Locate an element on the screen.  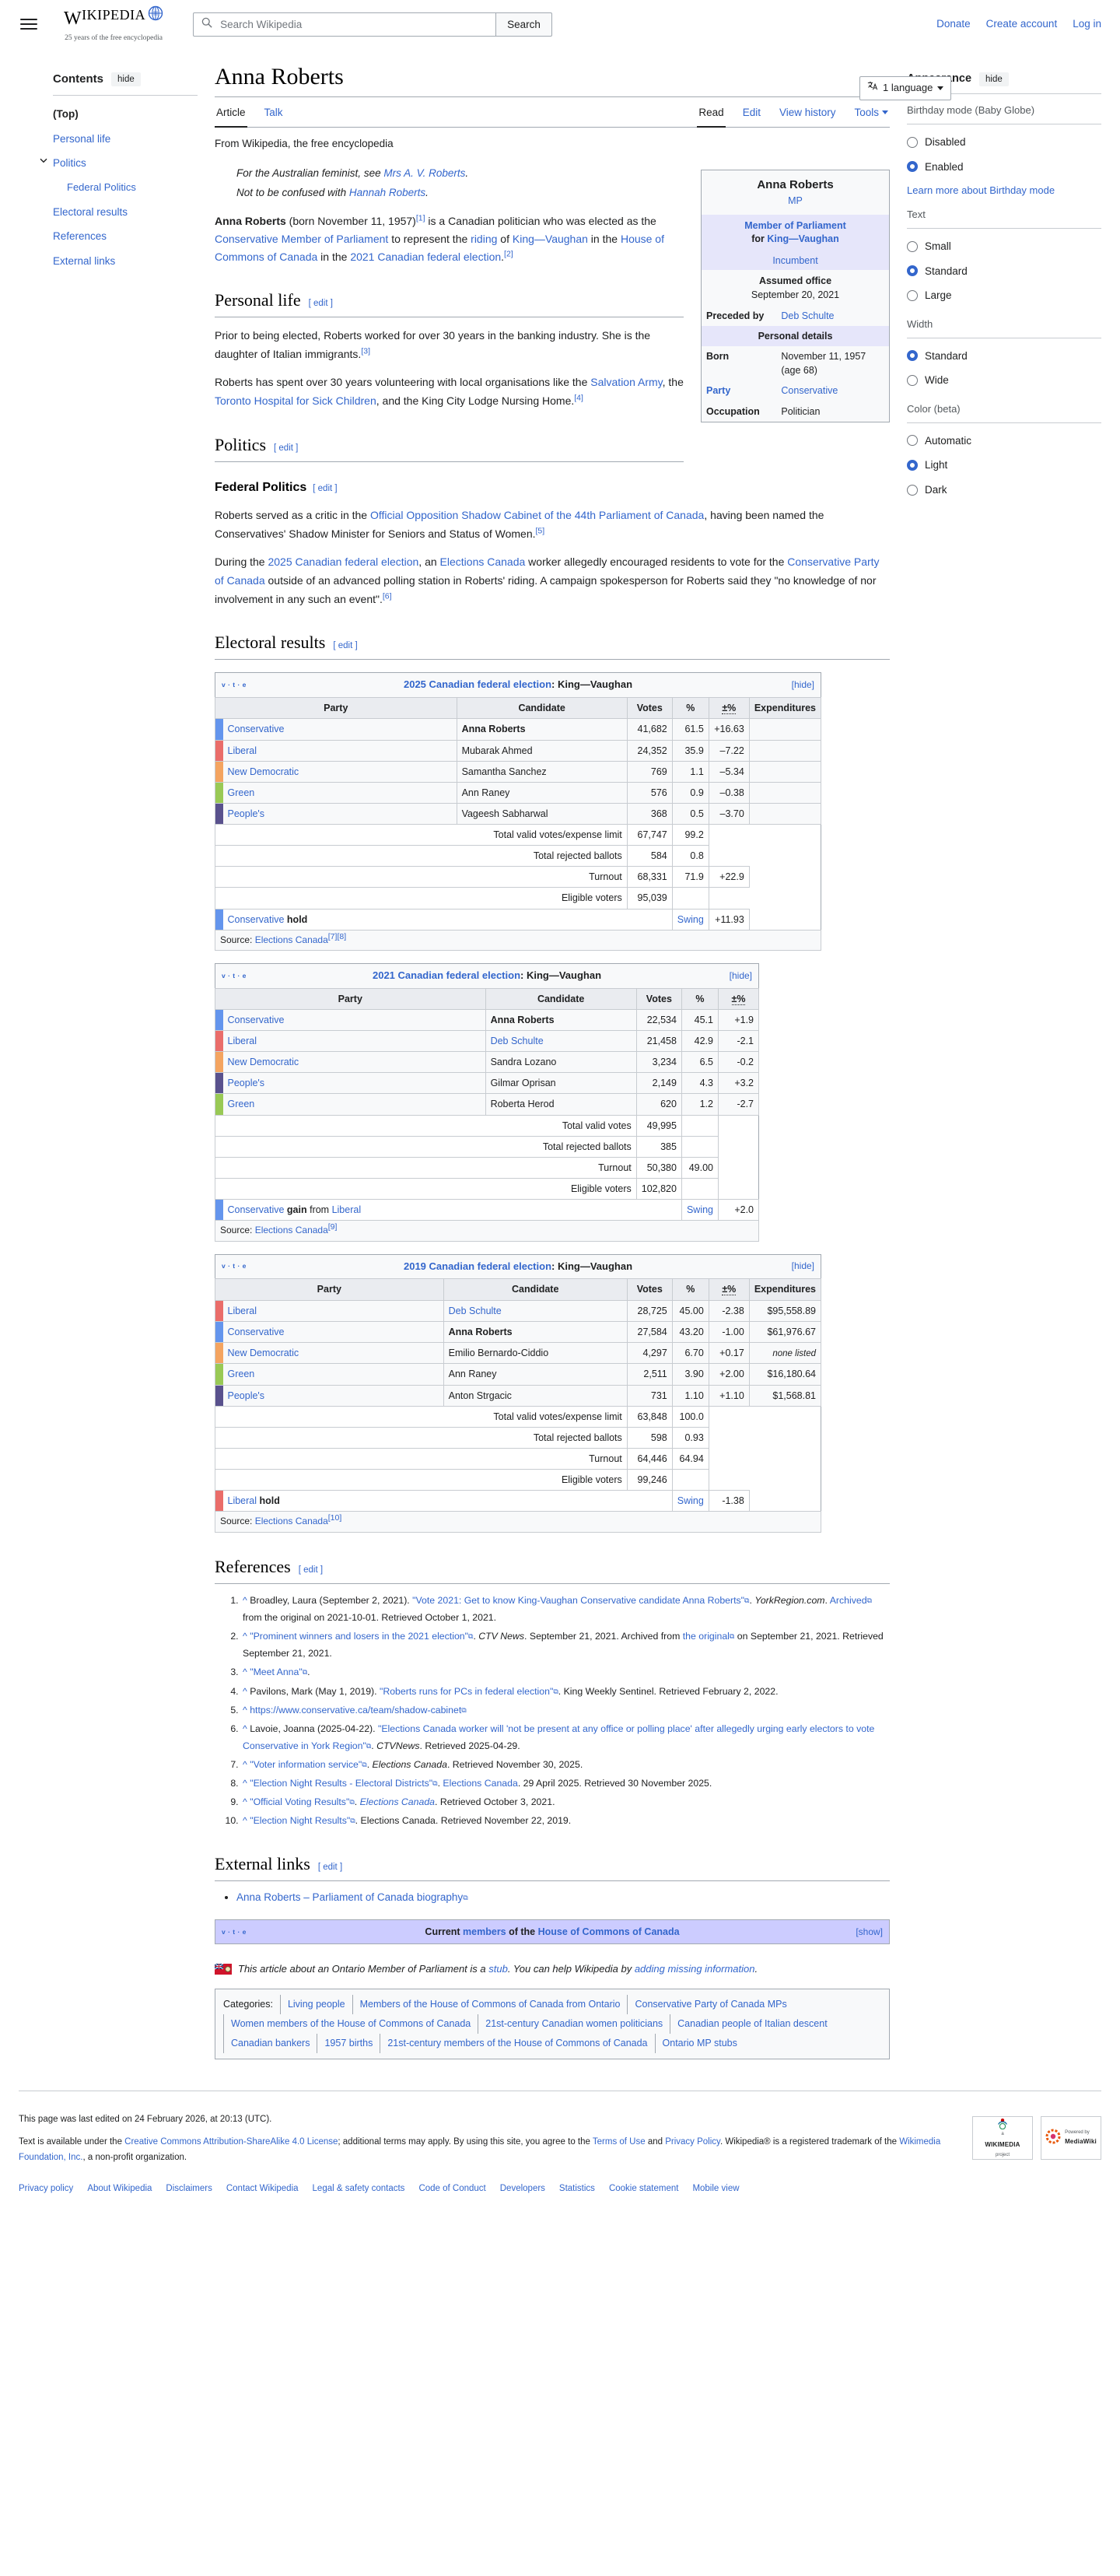
footer-link: Disclaimers is located at coordinates (189, 2189).